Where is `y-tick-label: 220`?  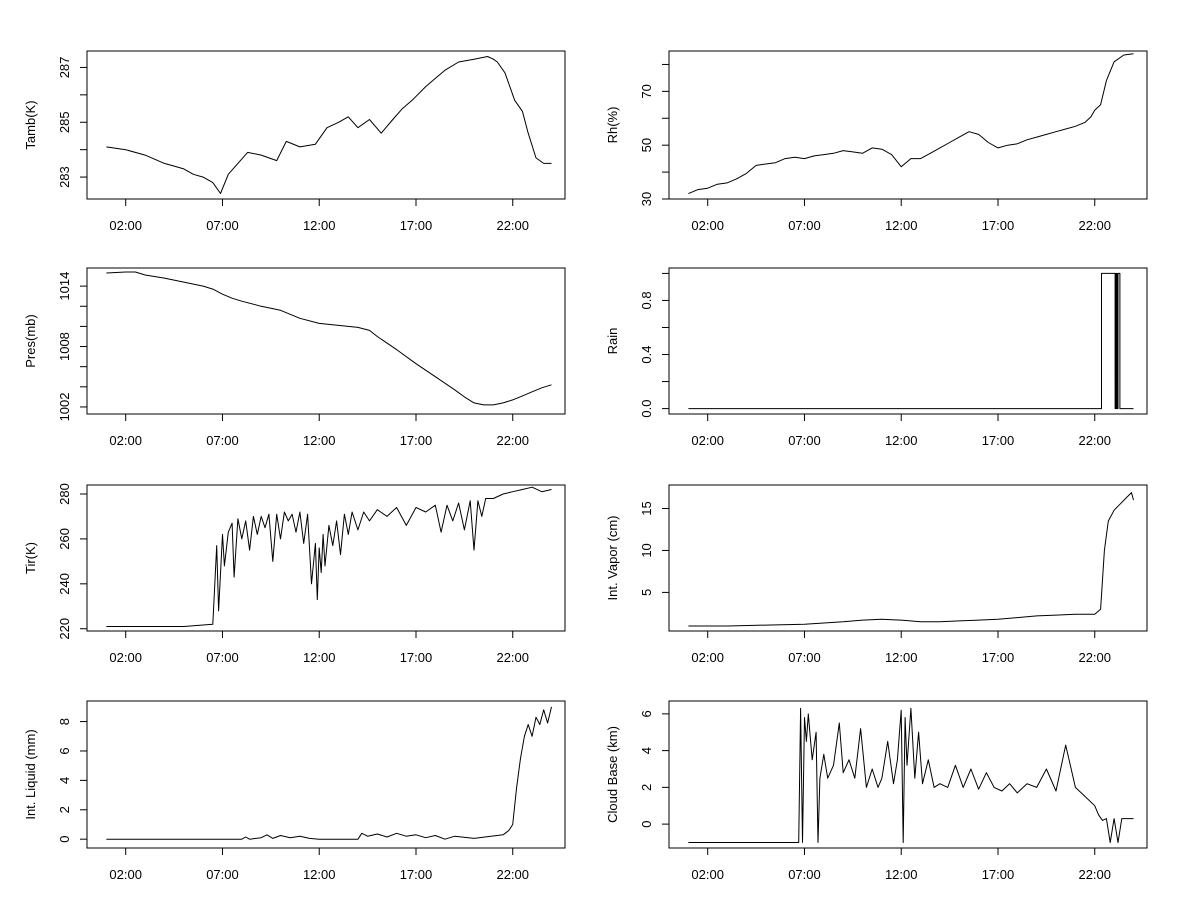
y-tick-label: 220 is located at coordinates (64, 629).